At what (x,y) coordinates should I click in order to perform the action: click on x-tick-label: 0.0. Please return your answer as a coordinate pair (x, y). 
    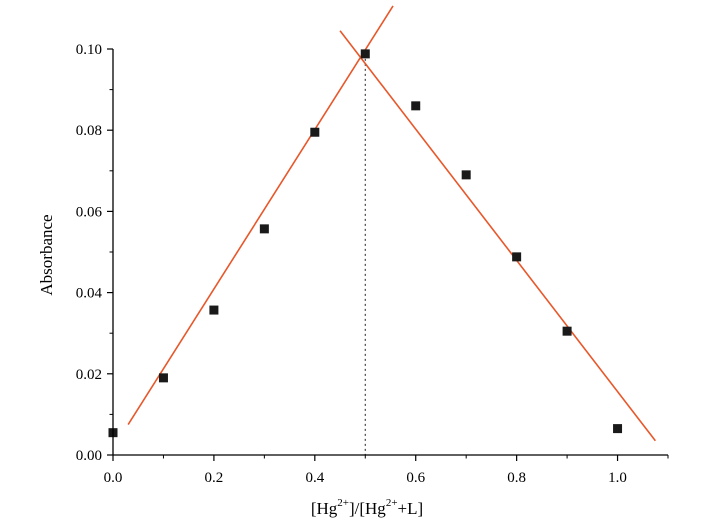
    Looking at the image, I should click on (113, 478).